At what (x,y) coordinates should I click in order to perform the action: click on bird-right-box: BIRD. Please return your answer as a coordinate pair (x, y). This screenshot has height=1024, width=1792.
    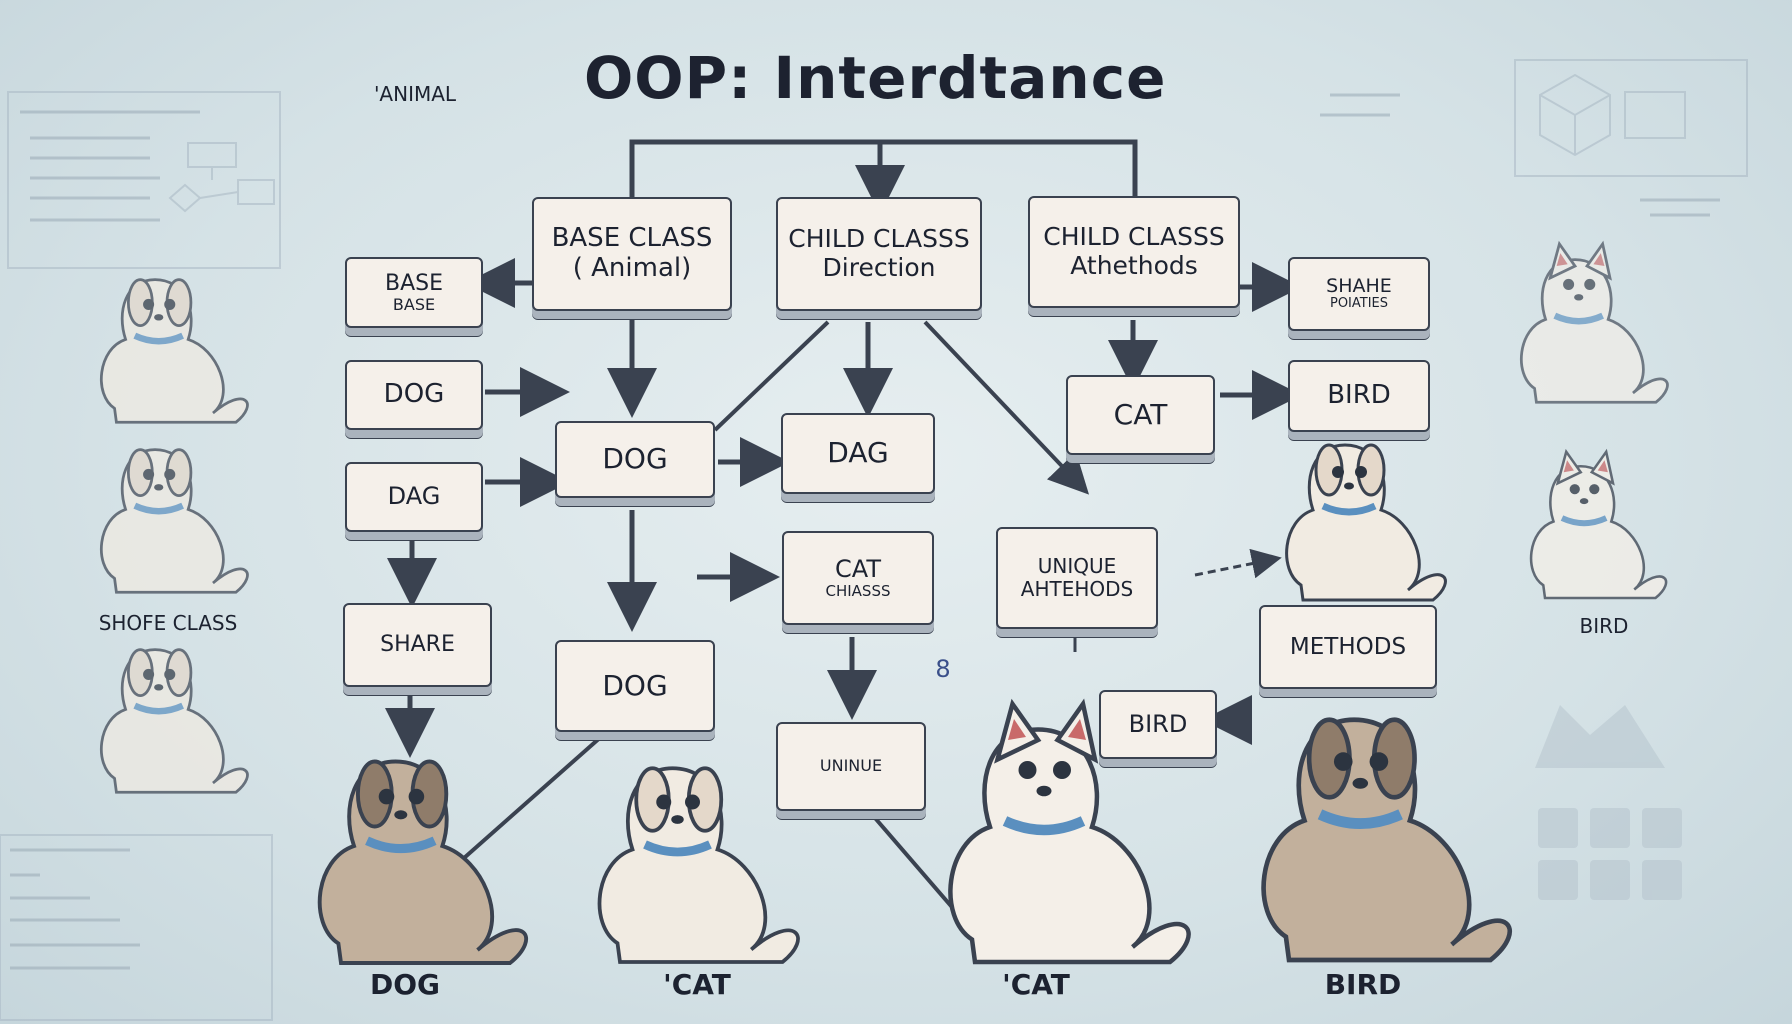
    Looking at the image, I should click on (1359, 396).